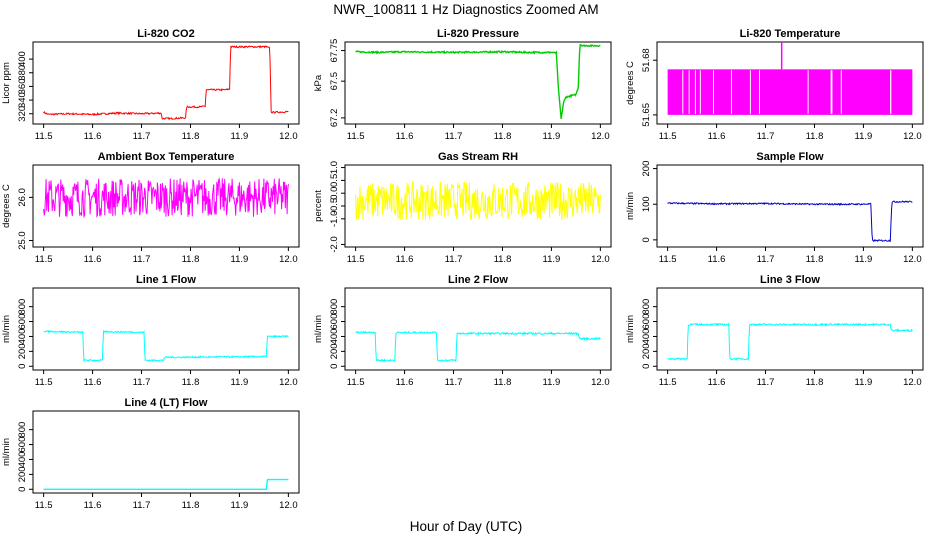  What do you see at coordinates (22, 240) in the screenshot?
I see `y-tick-label: 25.0` at bounding box center [22, 240].